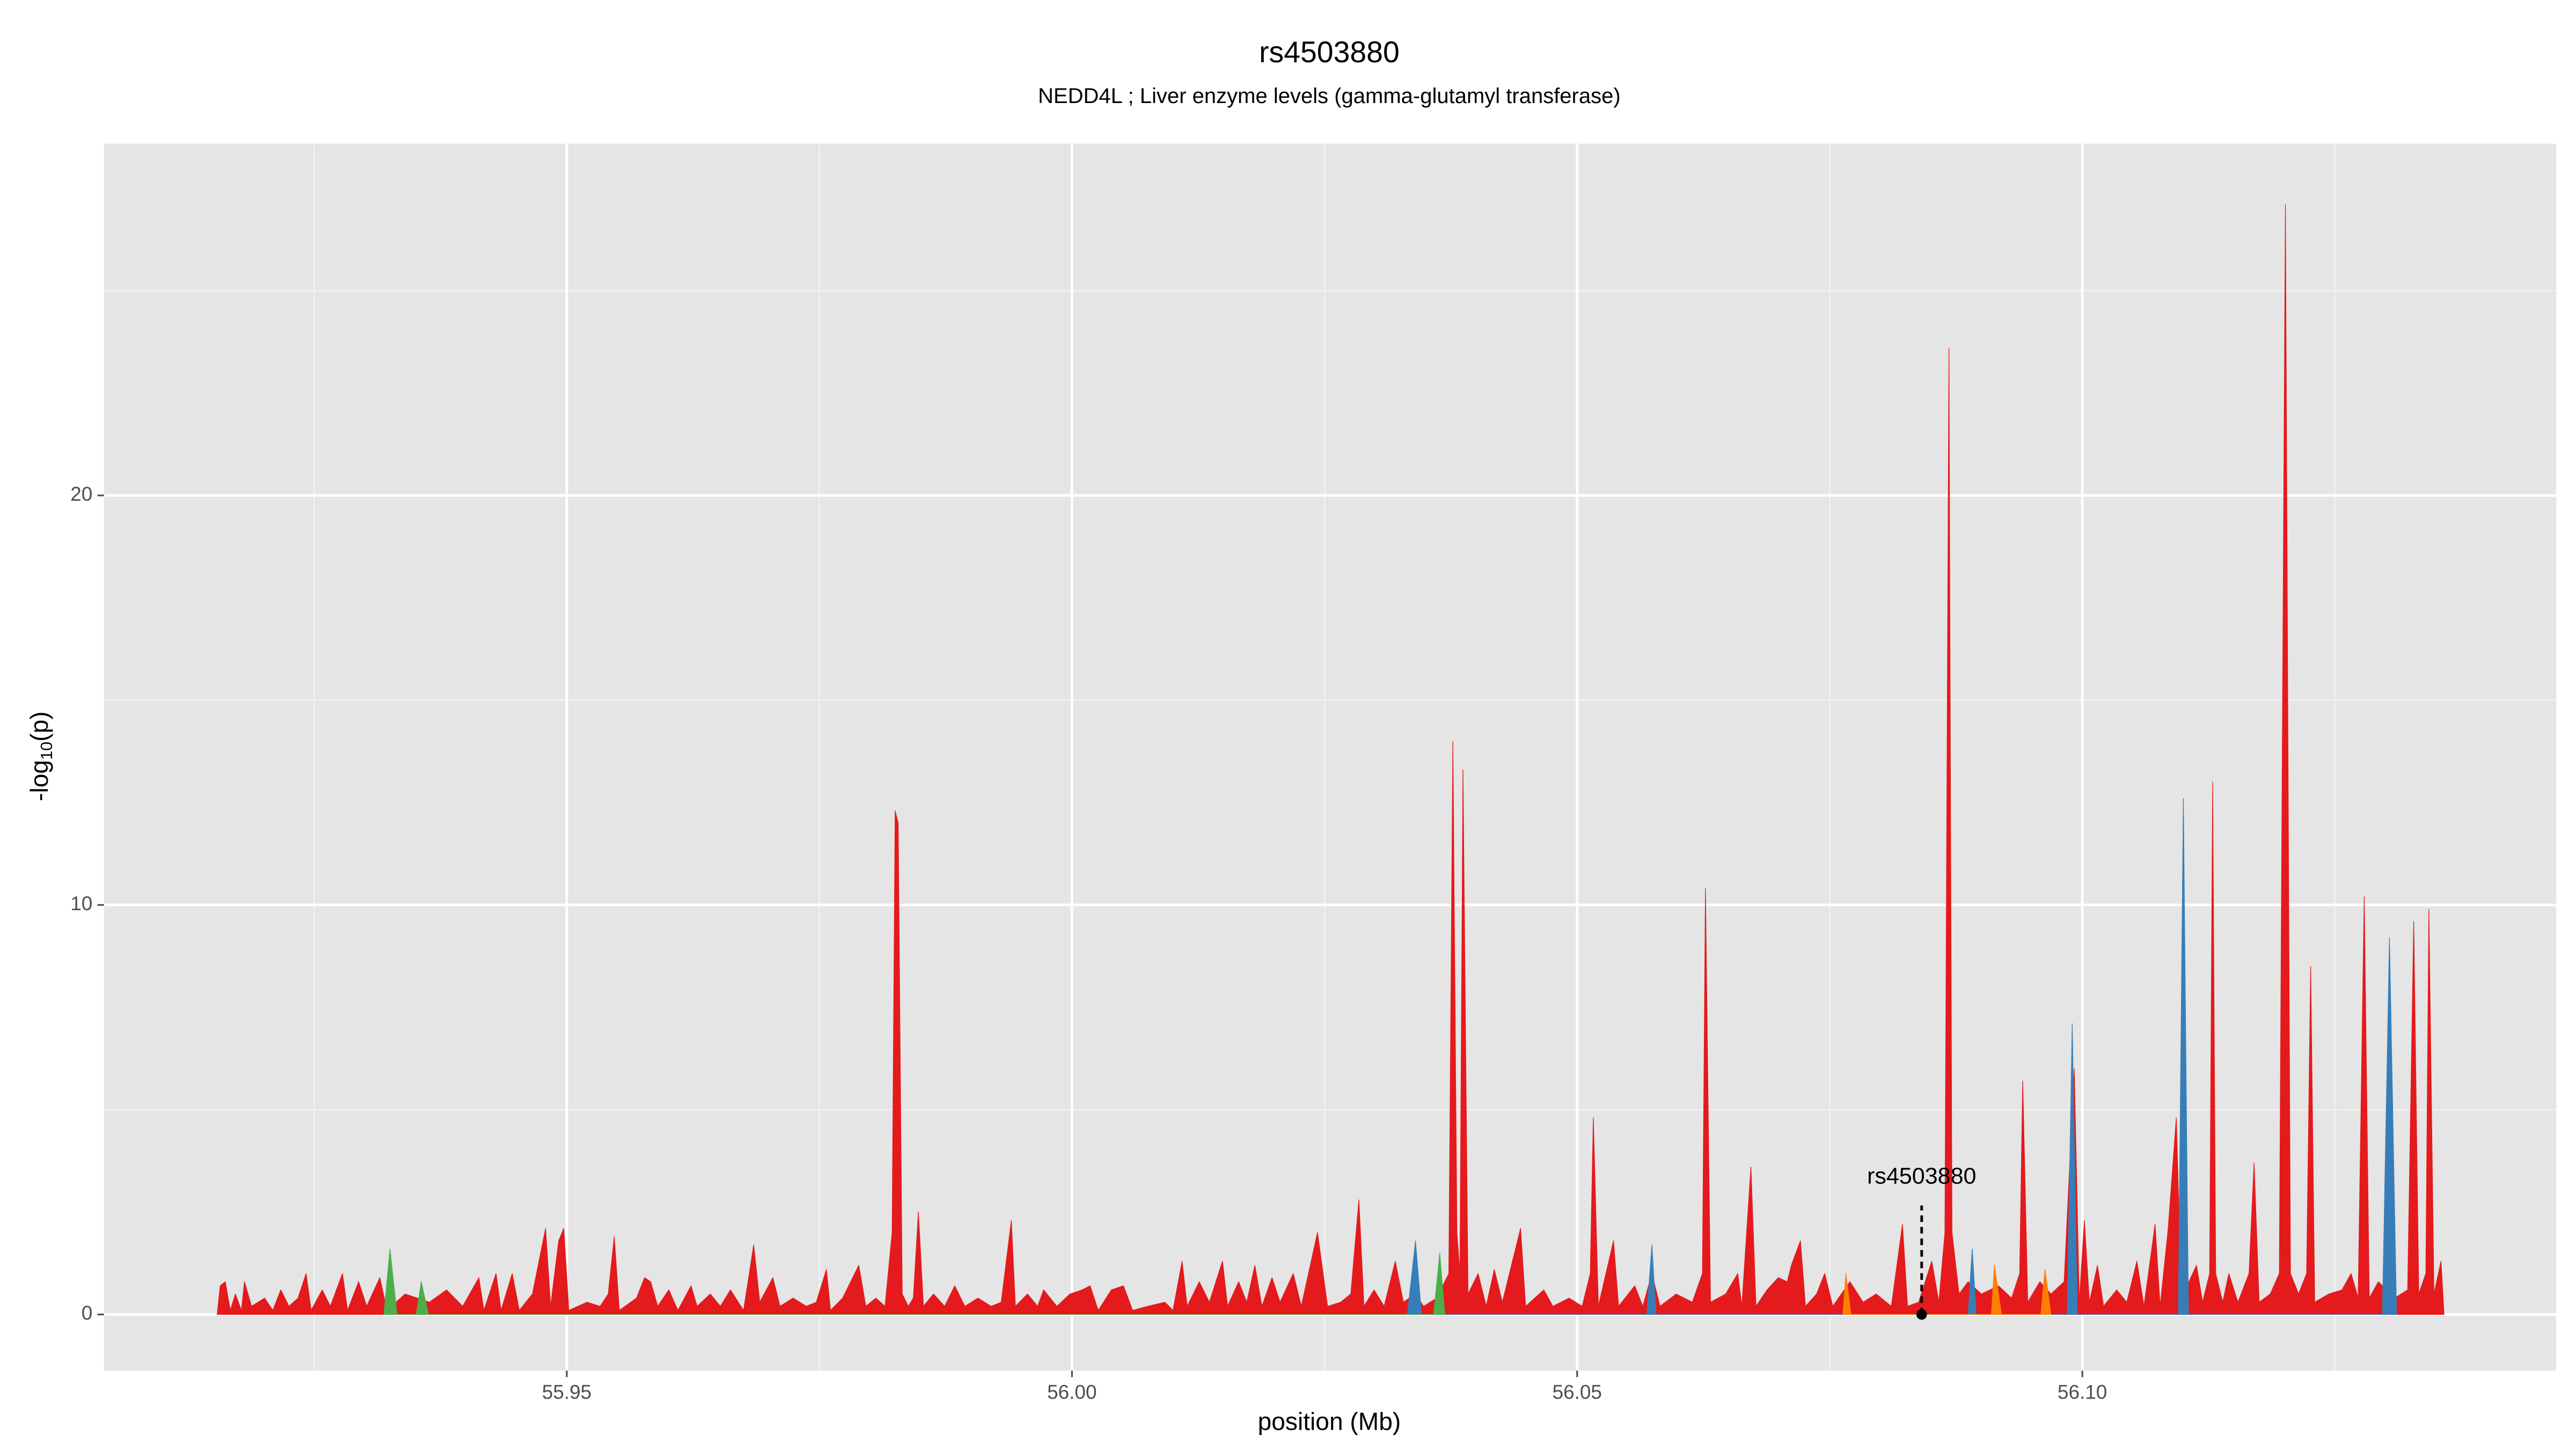 This screenshot has width=2576, height=1449. What do you see at coordinates (1577, 1392) in the screenshot?
I see `x-tick-label: 56.05` at bounding box center [1577, 1392].